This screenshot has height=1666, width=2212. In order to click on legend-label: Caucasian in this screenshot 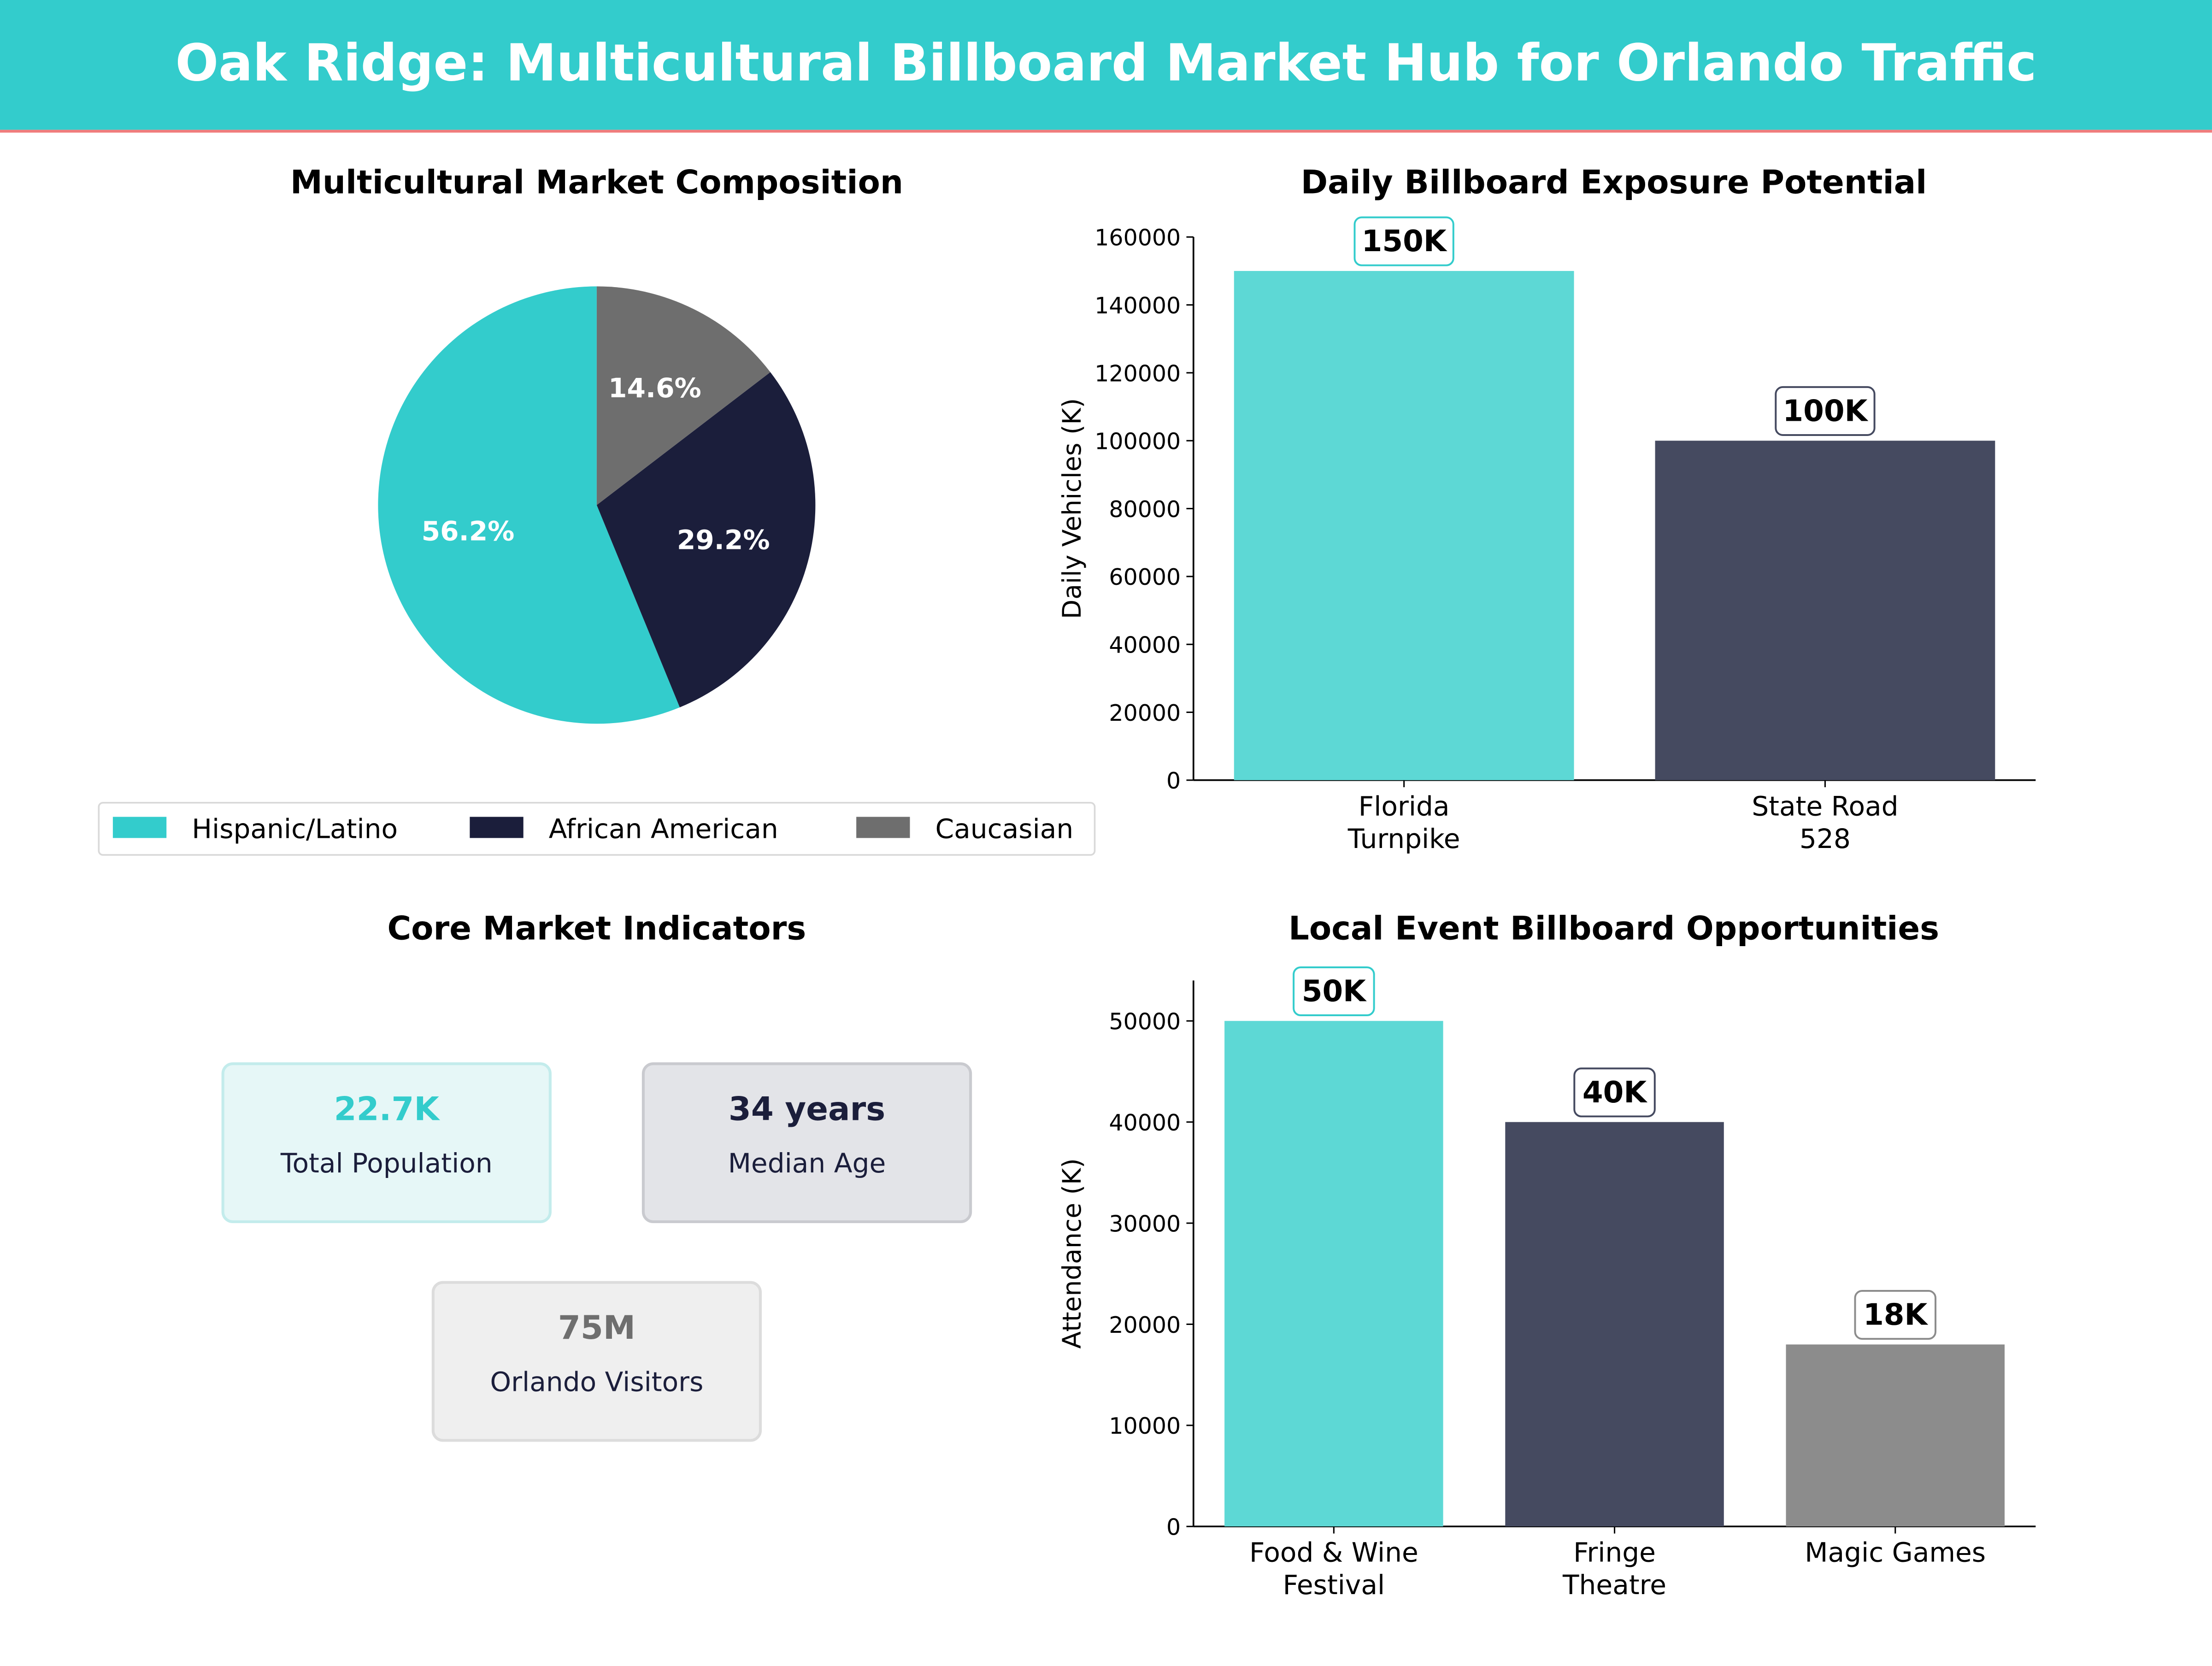, I will do `click(1004, 828)`.